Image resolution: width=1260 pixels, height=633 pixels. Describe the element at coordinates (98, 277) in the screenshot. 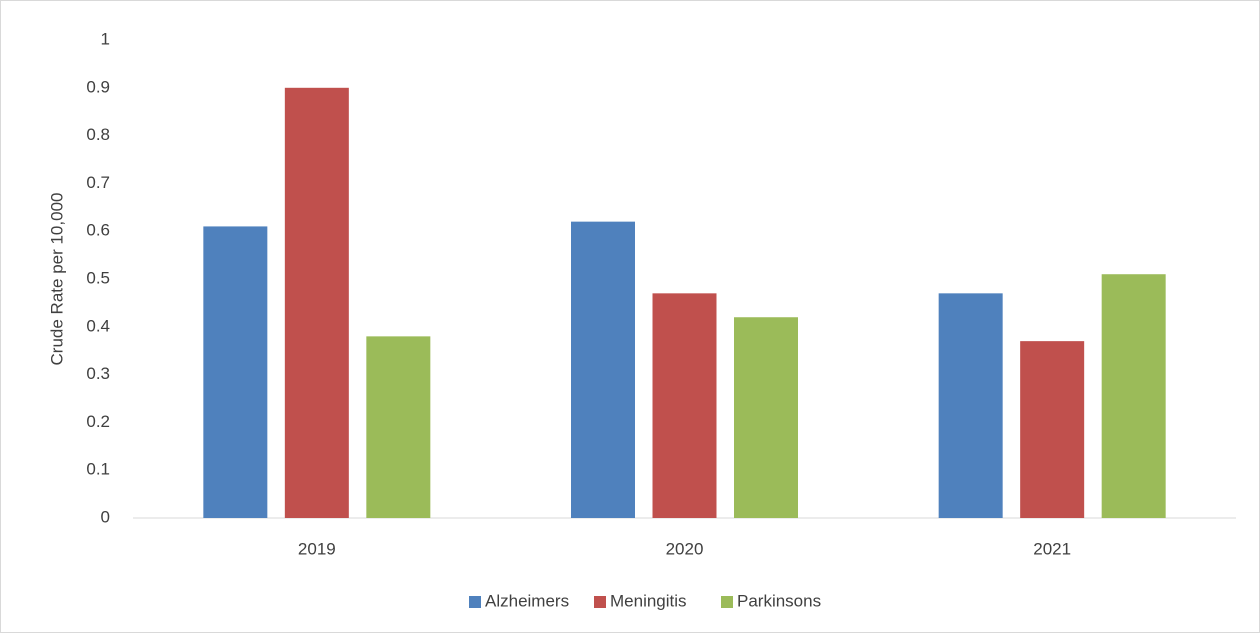

I see `y-tick-label: 0.5` at that location.